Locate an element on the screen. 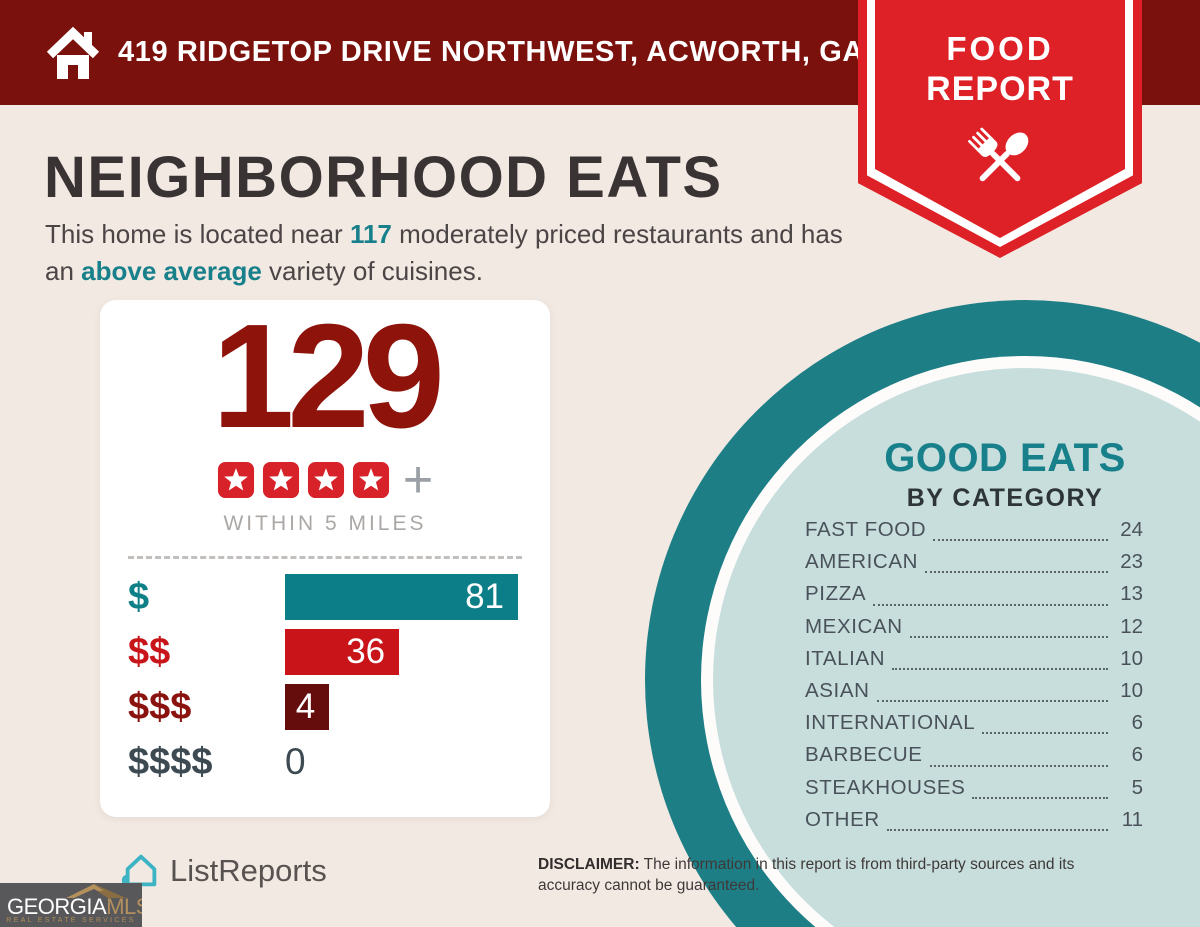 The width and height of the screenshot is (1200, 927). category-label: STEAKHOUSES is located at coordinates (885, 787).